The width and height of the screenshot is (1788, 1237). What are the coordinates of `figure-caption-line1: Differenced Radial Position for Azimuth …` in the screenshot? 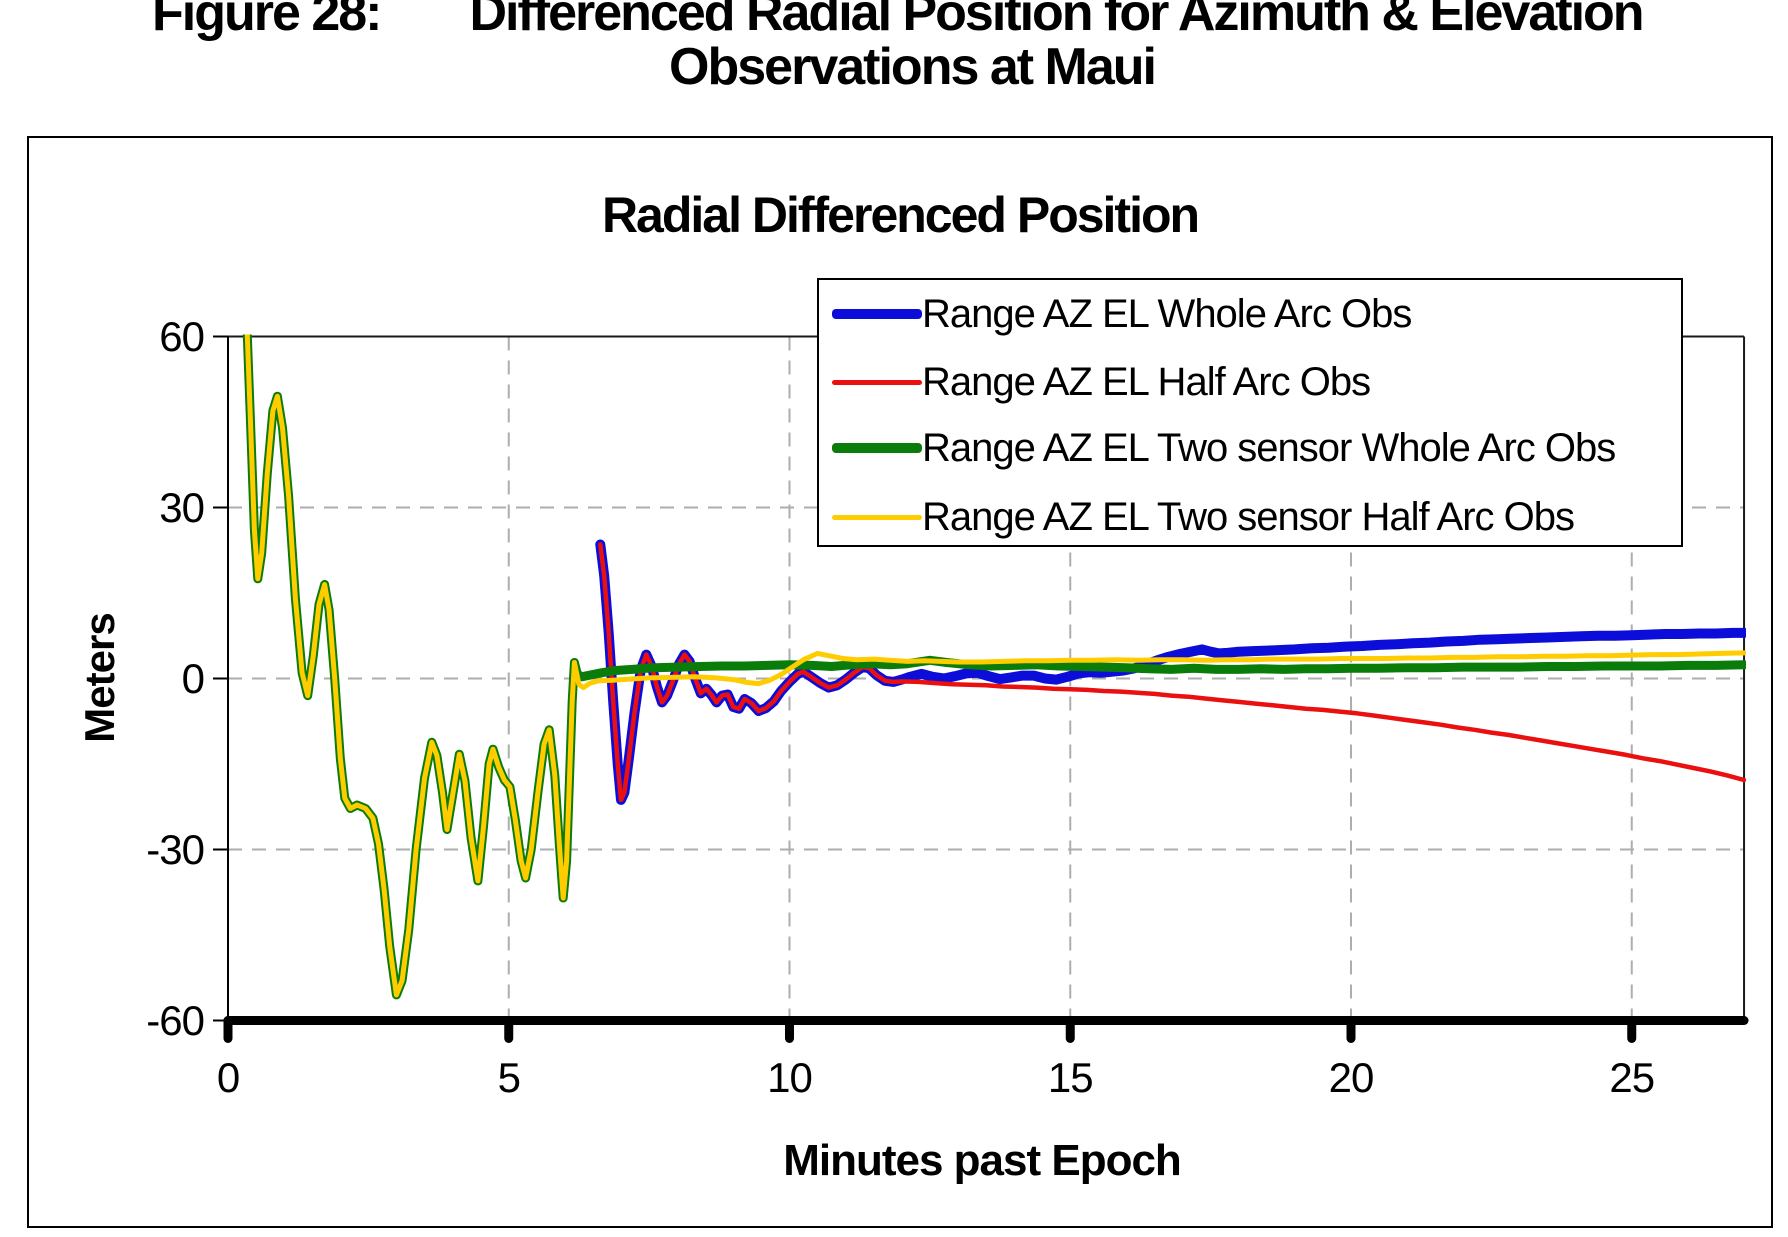 It's located at (1056, 21).